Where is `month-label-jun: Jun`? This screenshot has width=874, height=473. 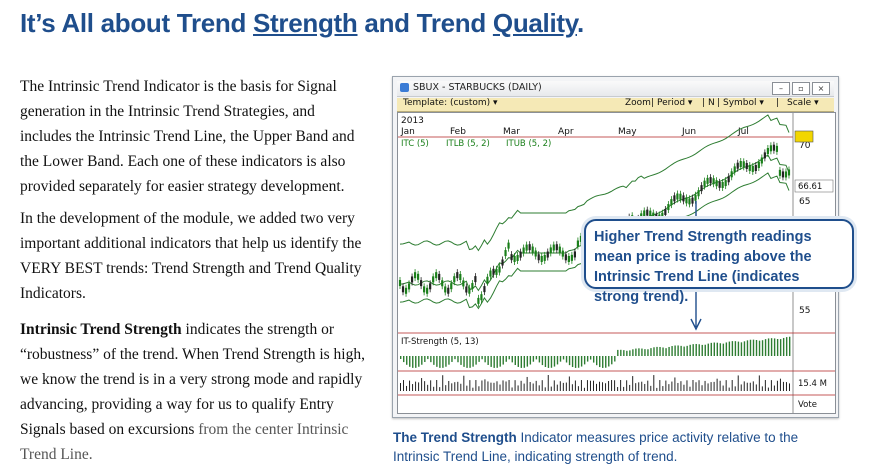
month-label-jun: Jun is located at coordinates (688, 132).